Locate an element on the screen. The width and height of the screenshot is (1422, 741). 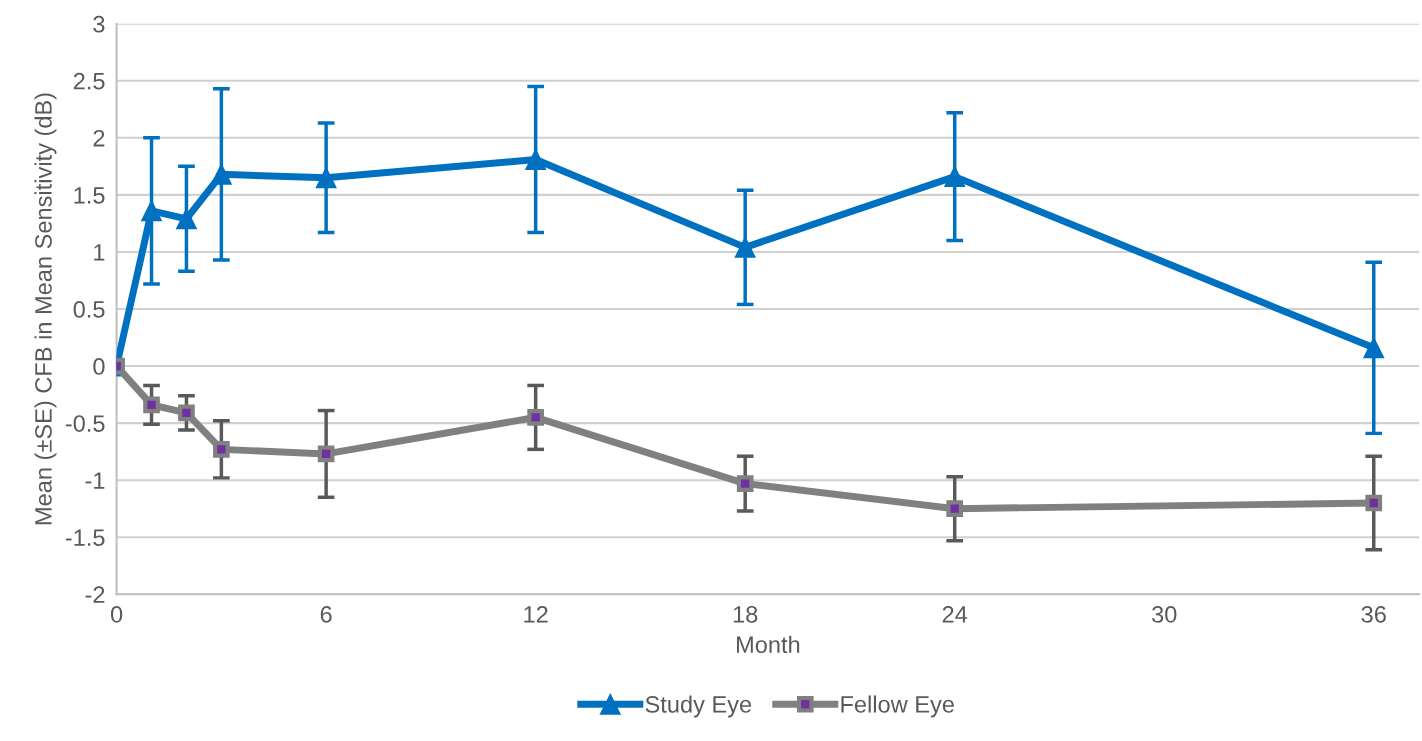
y-tick-label: 1 is located at coordinates (99, 252).